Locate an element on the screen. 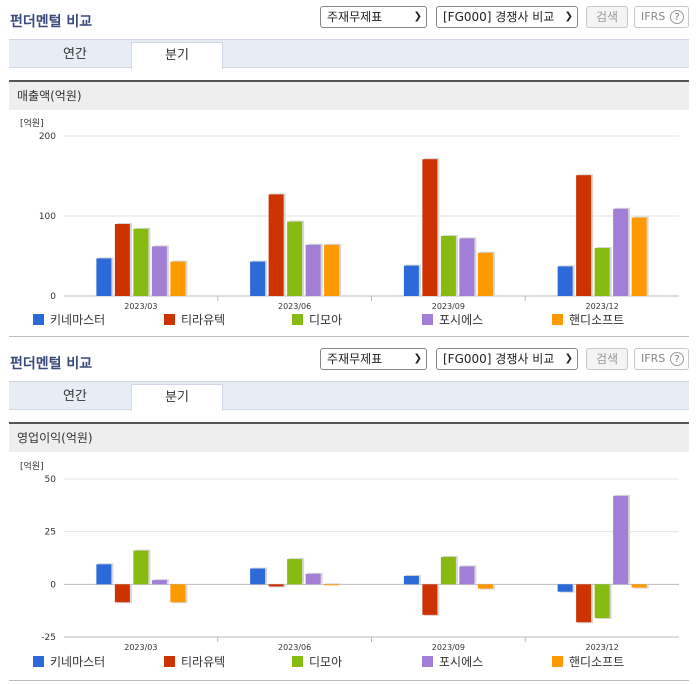 This screenshot has width=696, height=684. panel-header: 펀더멘털 비교 주재무제표 ❯ [FG000] 경쟁사 비교 ❯ 검색 IFRS? is located at coordinates (348, 359).